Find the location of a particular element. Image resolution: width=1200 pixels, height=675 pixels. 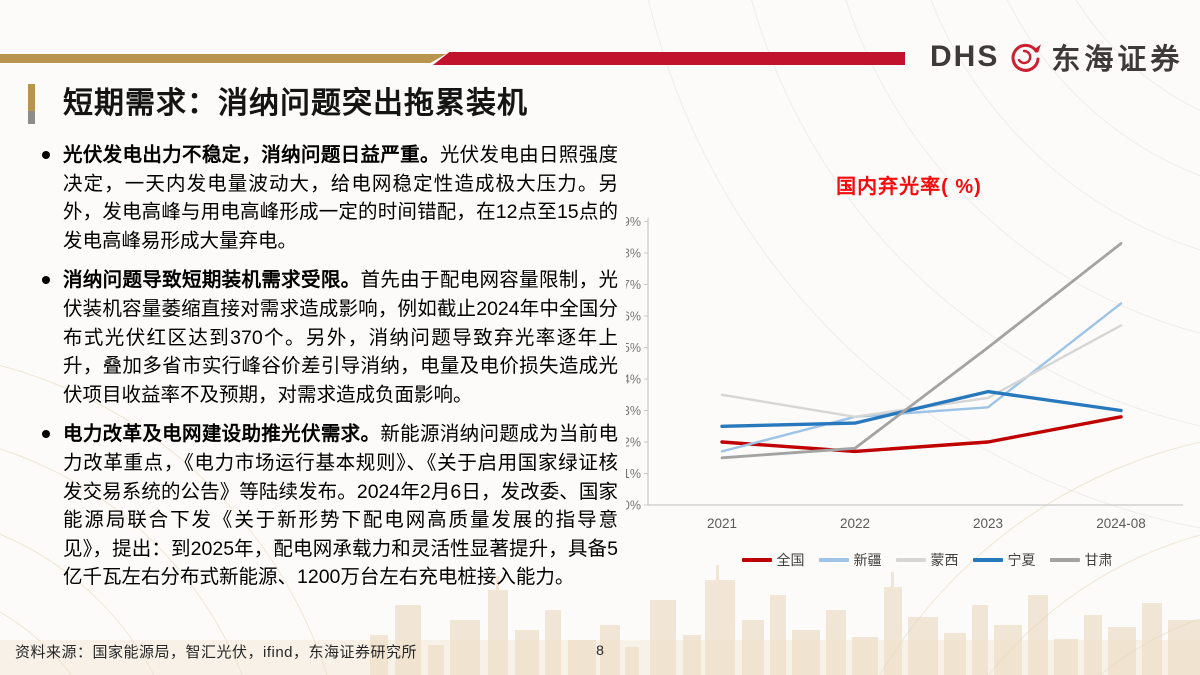

x-axis-labels: 2021 2022 2023 2024-08 is located at coordinates (926, 523).